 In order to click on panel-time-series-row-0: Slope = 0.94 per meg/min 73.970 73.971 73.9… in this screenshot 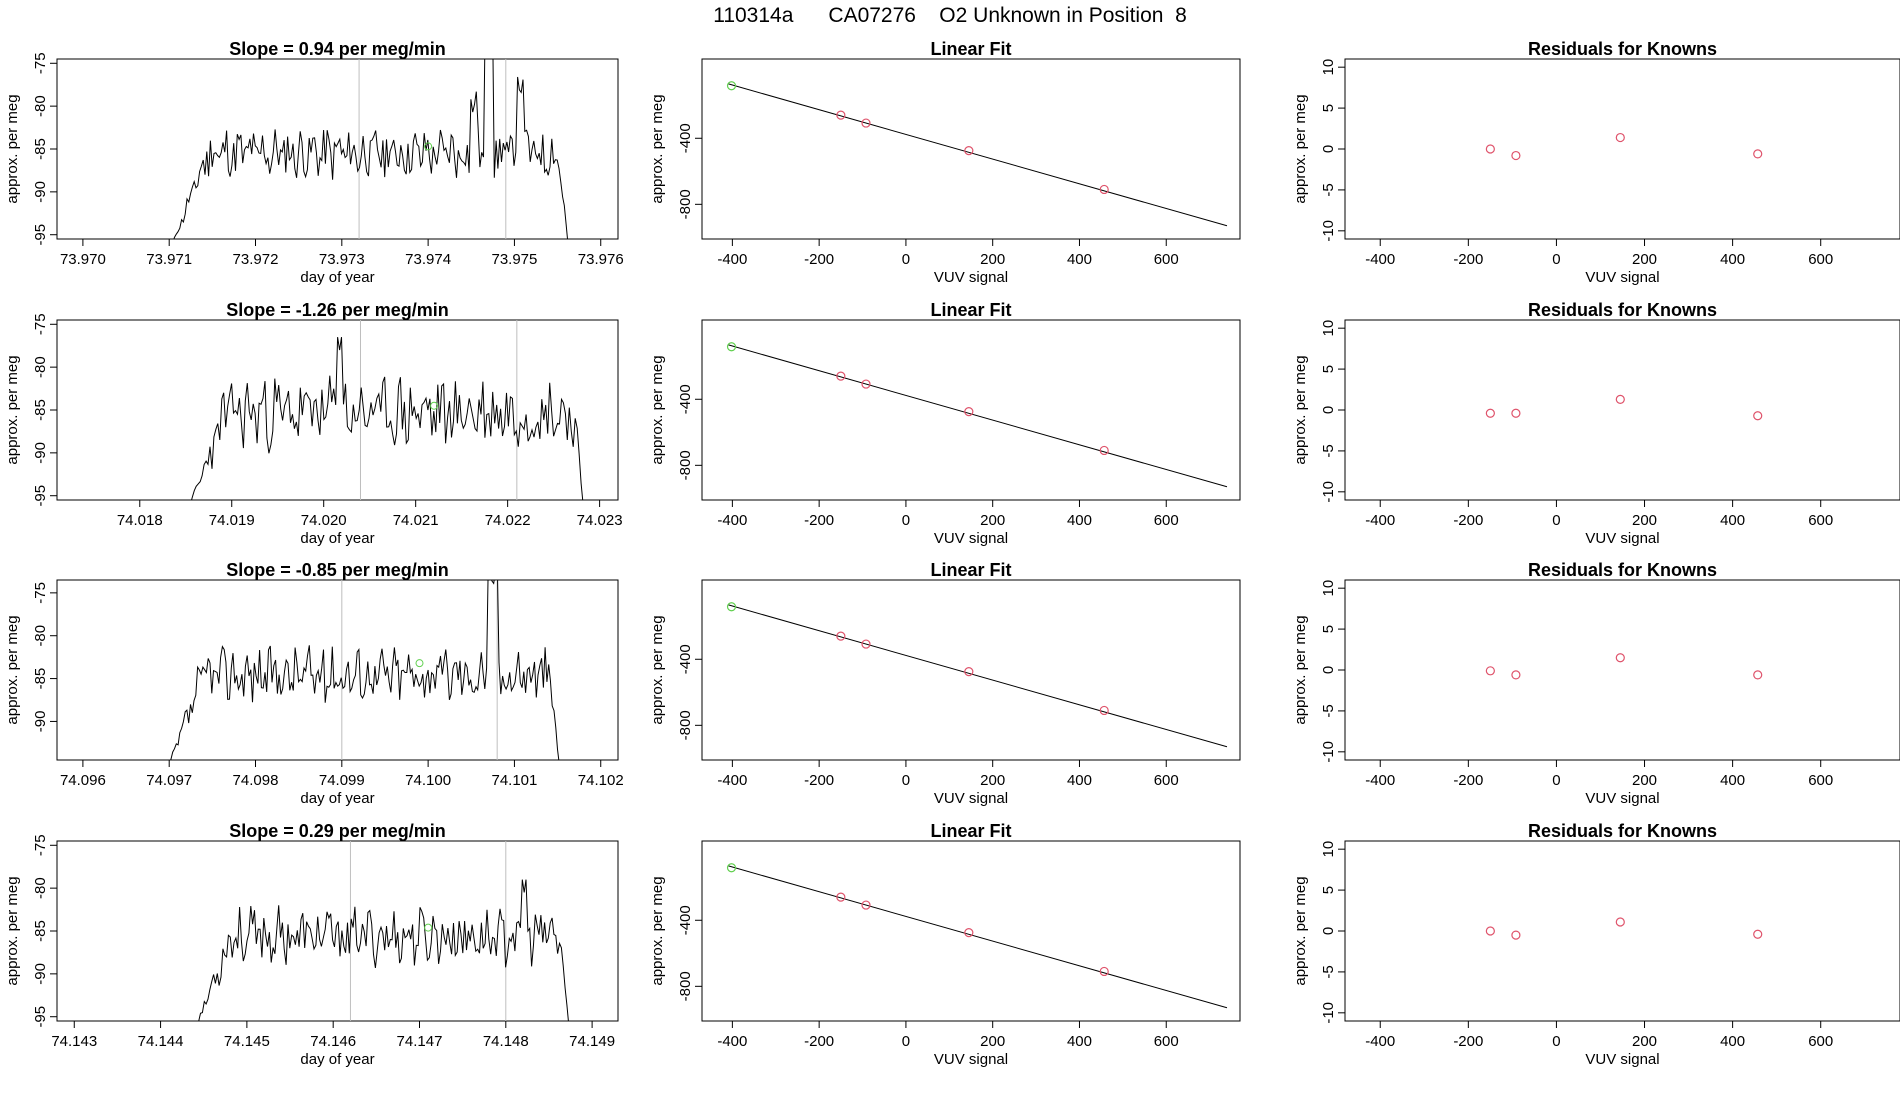, I will do `click(314, 162)`.